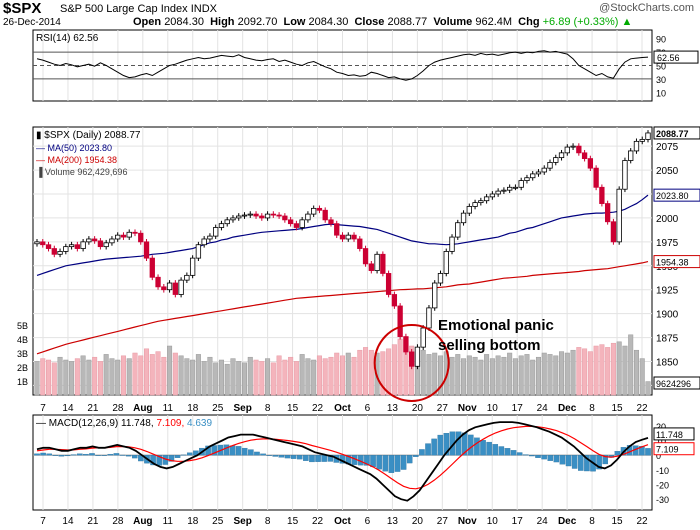  I want to click on price-value-label: 2088.77, so click(672, 134).